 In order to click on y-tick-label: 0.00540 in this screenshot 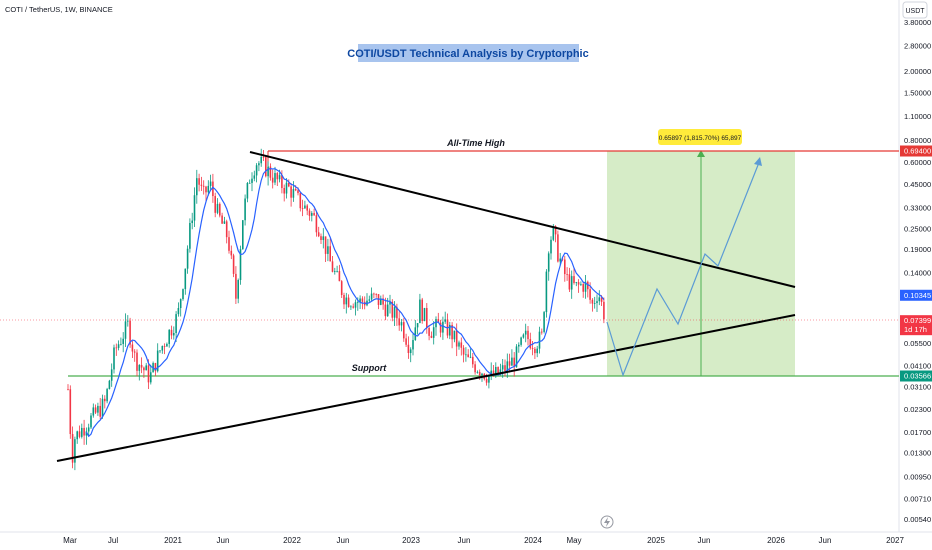, I will do `click(917, 519)`.